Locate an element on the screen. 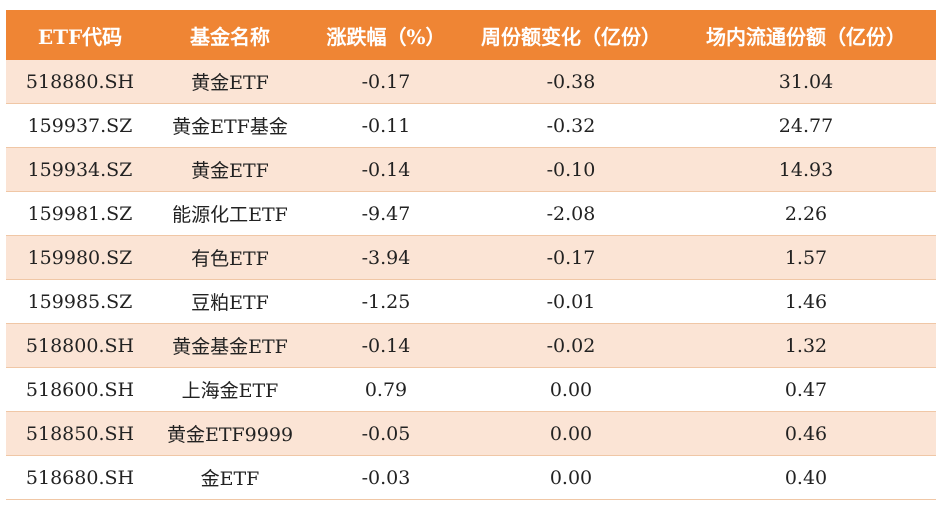 Image resolution: width=948 pixels, height=508 pixels. header-change-pct: 涨跌幅（%） is located at coordinates (386, 36).